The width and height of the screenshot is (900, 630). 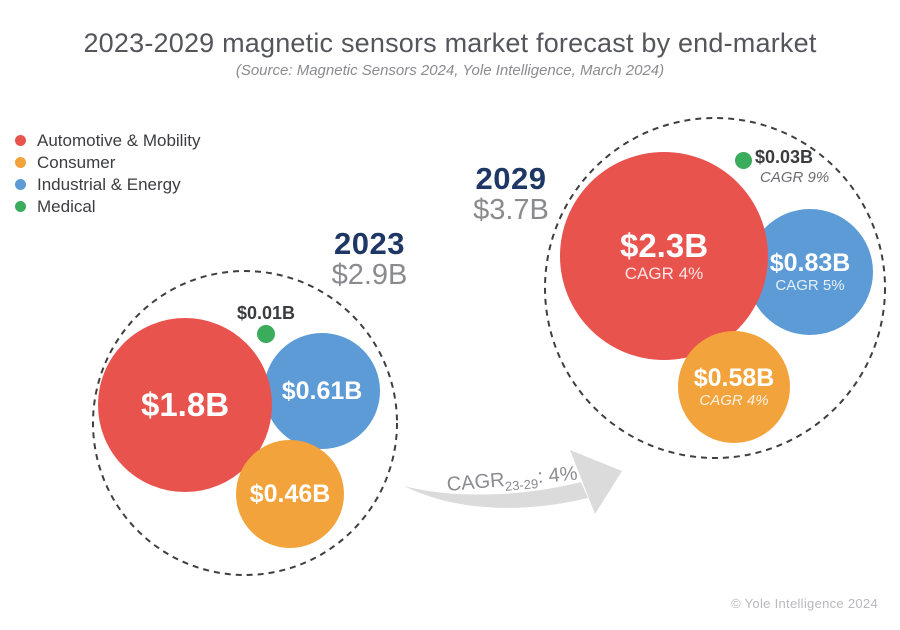 I want to click on legend-label-industrial: Industrial & Energy, so click(x=109, y=184).